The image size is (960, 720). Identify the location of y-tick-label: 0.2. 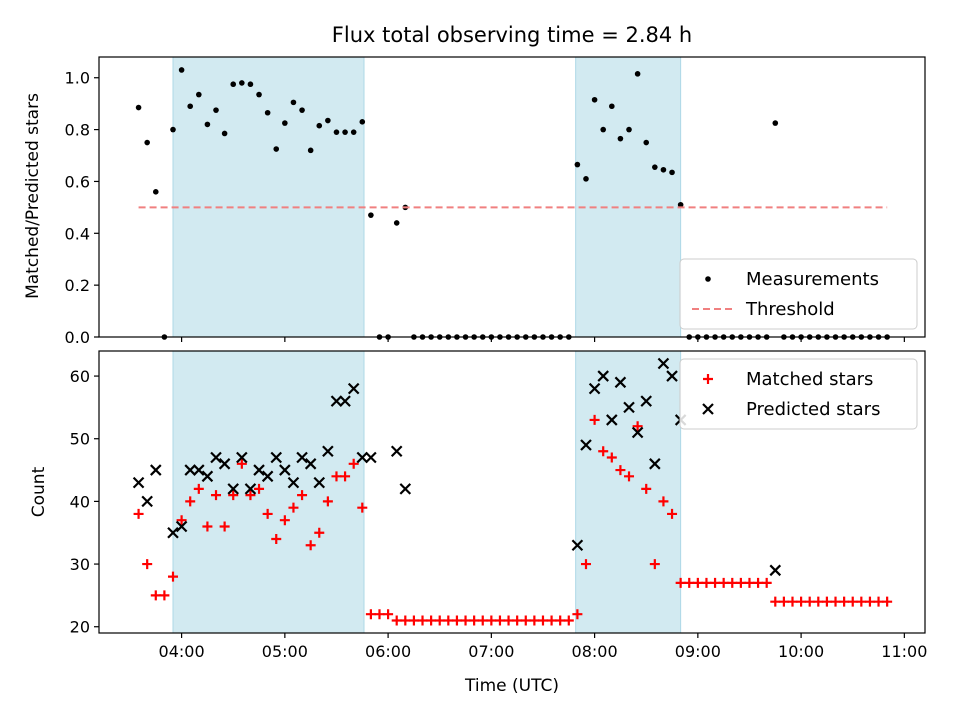
(77, 285).